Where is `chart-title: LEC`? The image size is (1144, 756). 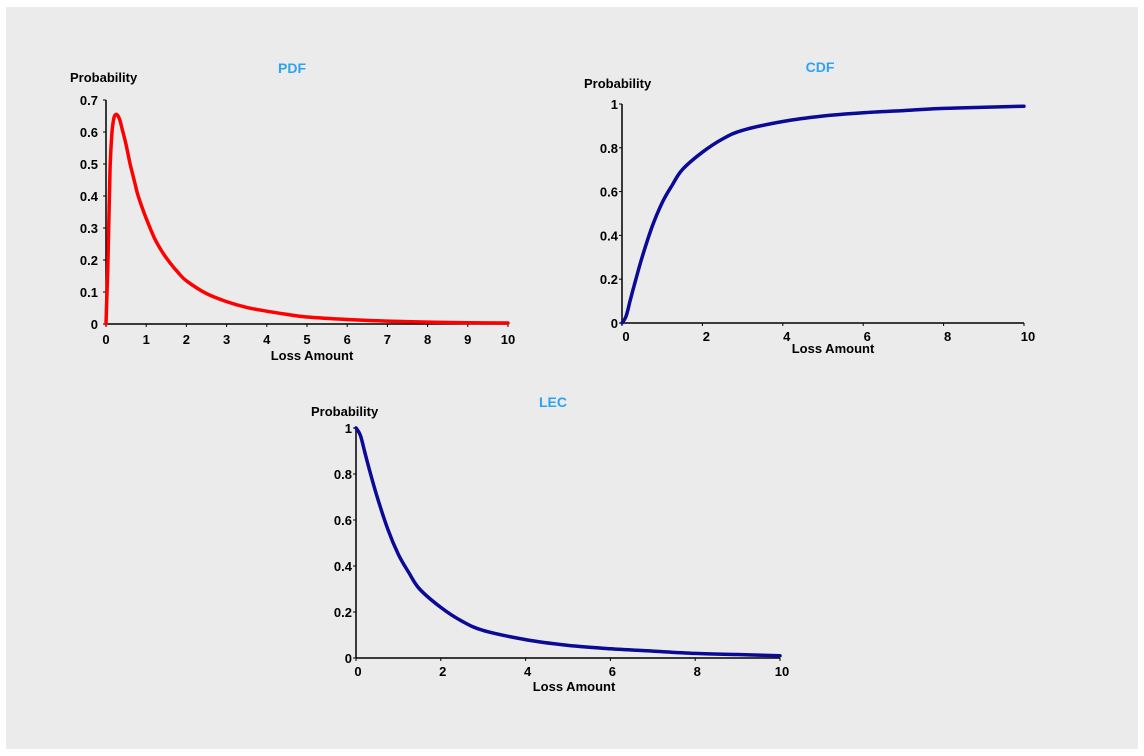 chart-title: LEC is located at coordinates (553, 402).